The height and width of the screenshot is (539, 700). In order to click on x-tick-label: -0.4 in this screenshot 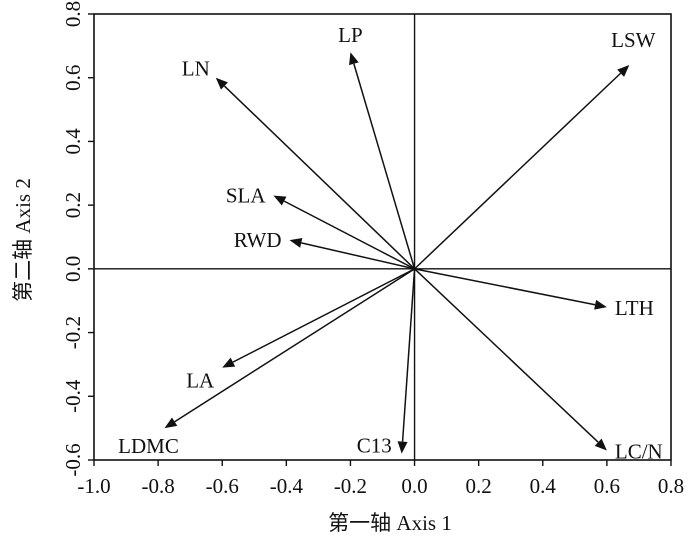, I will do `click(287, 486)`.